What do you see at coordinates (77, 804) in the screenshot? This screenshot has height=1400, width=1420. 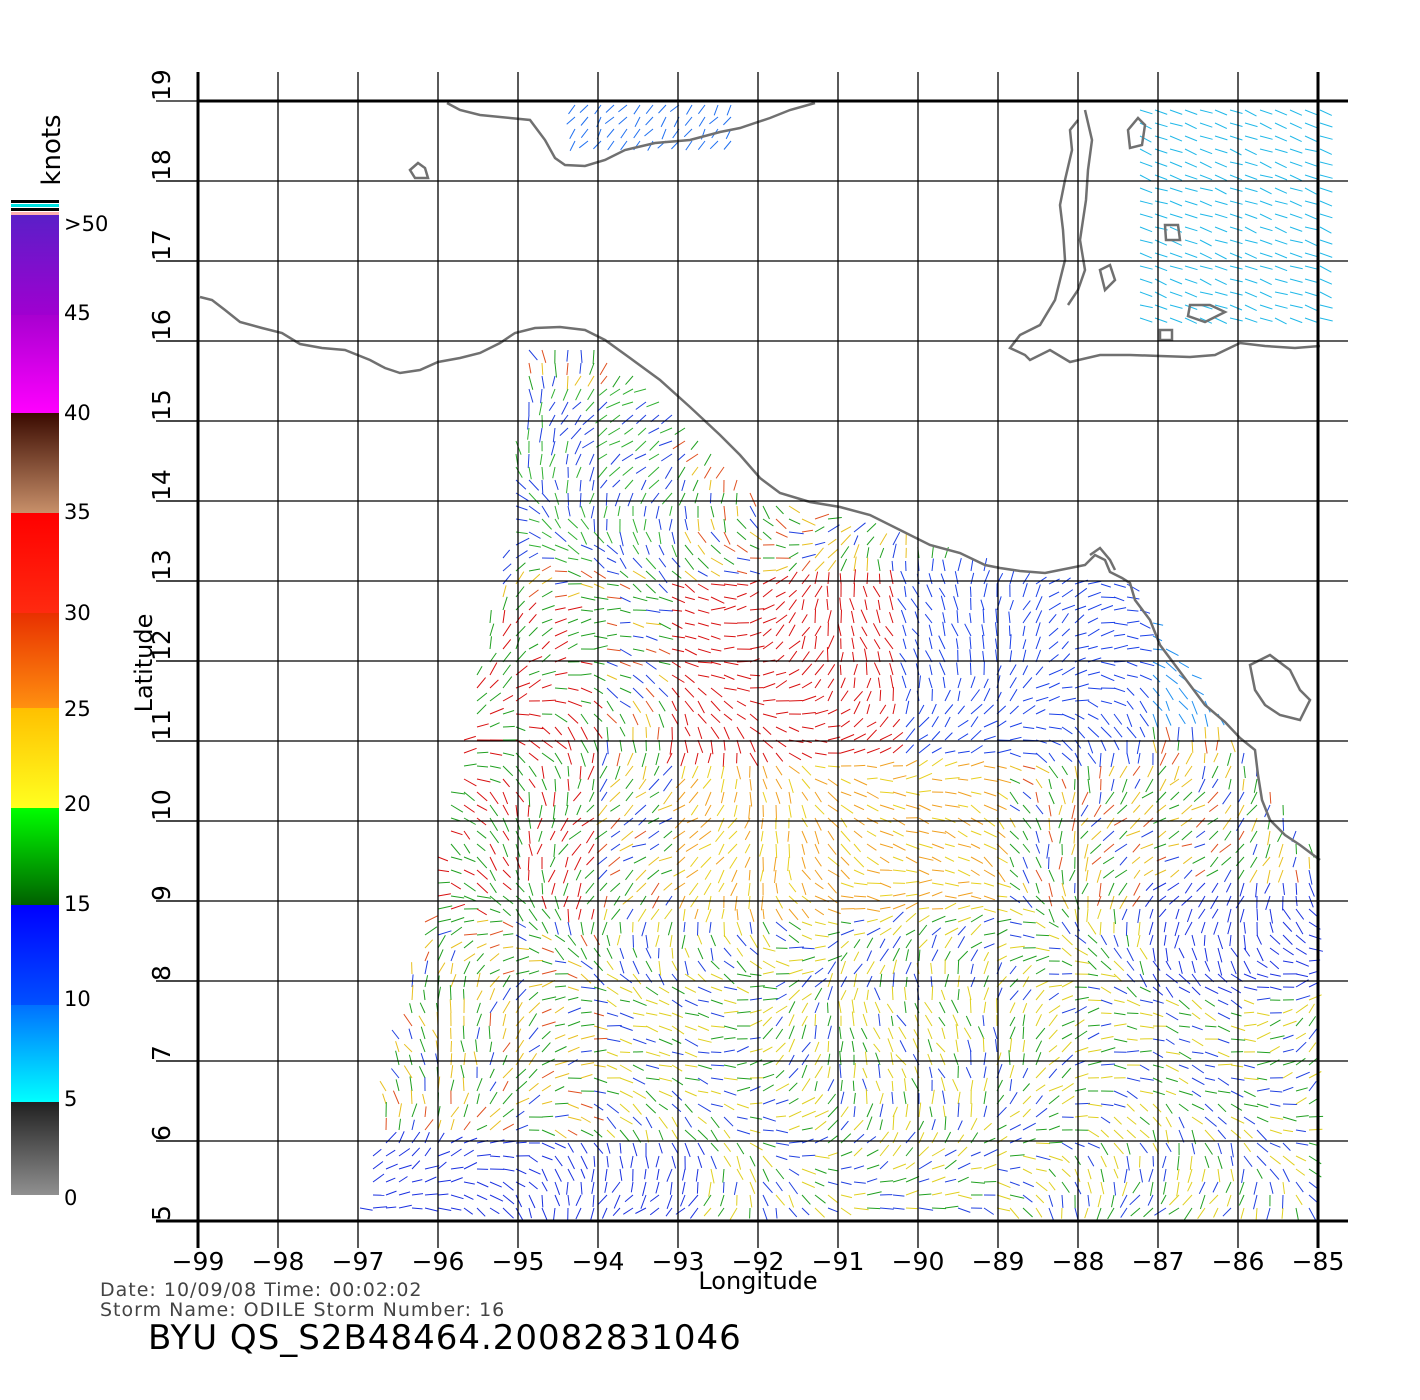 I see `colorbar-label: 20` at bounding box center [77, 804].